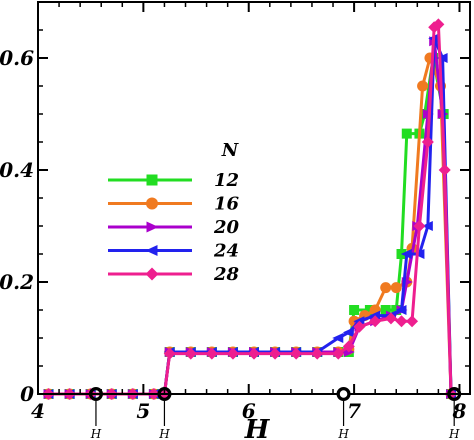 The image size is (474, 440). What do you see at coordinates (173, 180) in the screenshot?
I see `legend-entry-12: 12` at bounding box center [173, 180].